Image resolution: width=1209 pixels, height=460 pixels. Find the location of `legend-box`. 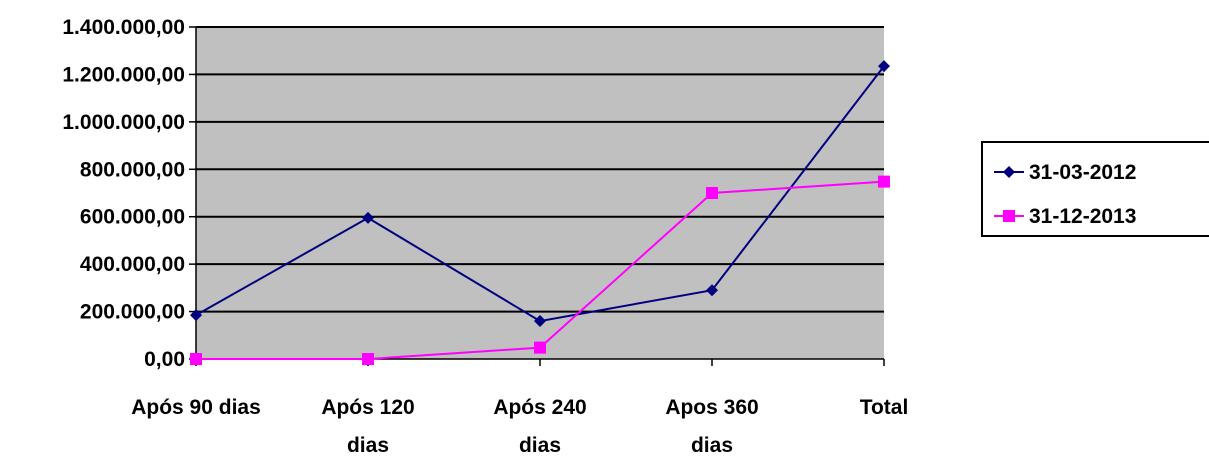

legend-box is located at coordinates (1095, 189).